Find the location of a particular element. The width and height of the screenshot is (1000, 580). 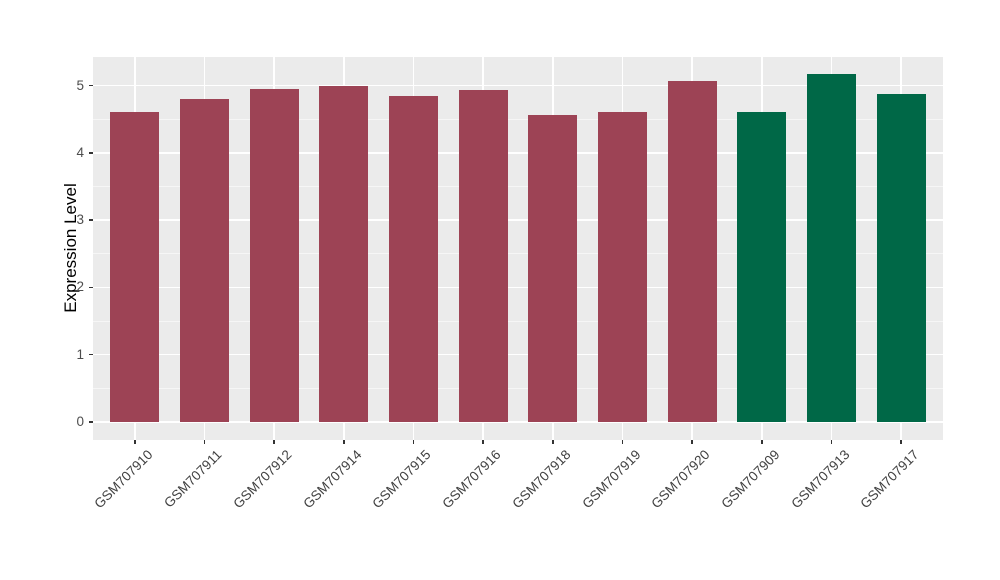

x-tick-label-GSM707910: GSM707910 is located at coordinates (123, 479).